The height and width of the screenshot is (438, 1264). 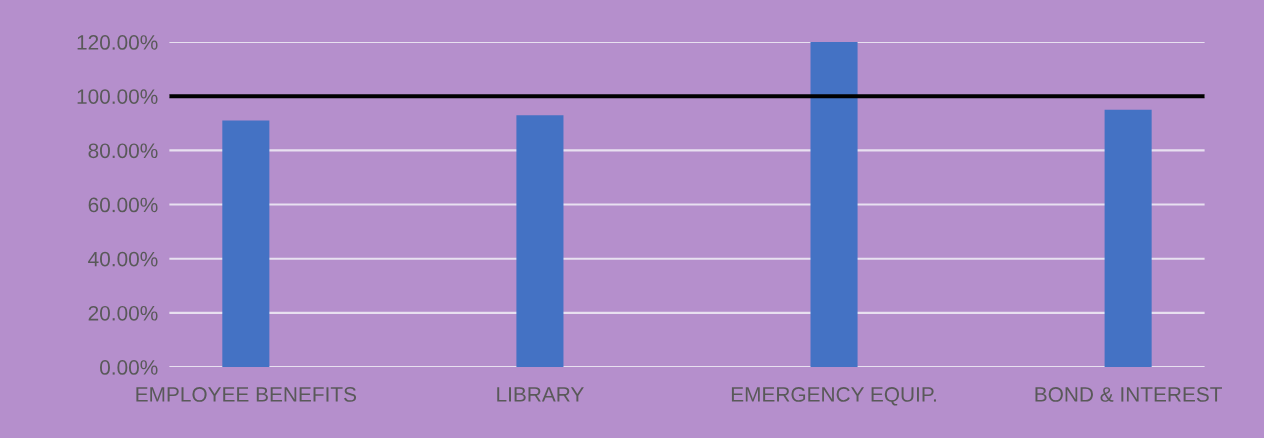 I want to click on x-tick-label: LIBRARY, so click(x=540, y=394).